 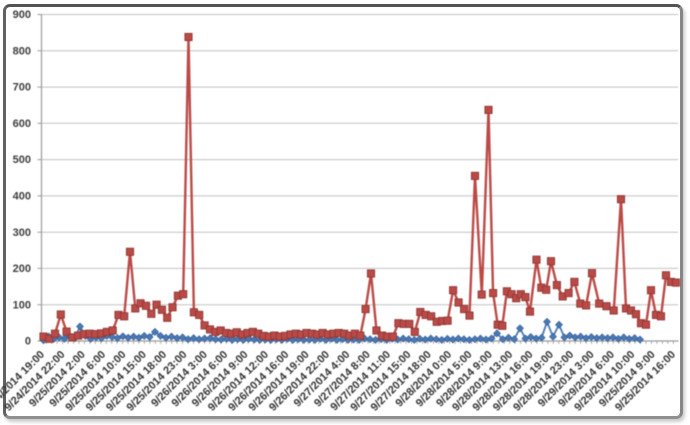 What do you see at coordinates (22, 197) in the screenshot?
I see `svg-text: 400` at bounding box center [22, 197].